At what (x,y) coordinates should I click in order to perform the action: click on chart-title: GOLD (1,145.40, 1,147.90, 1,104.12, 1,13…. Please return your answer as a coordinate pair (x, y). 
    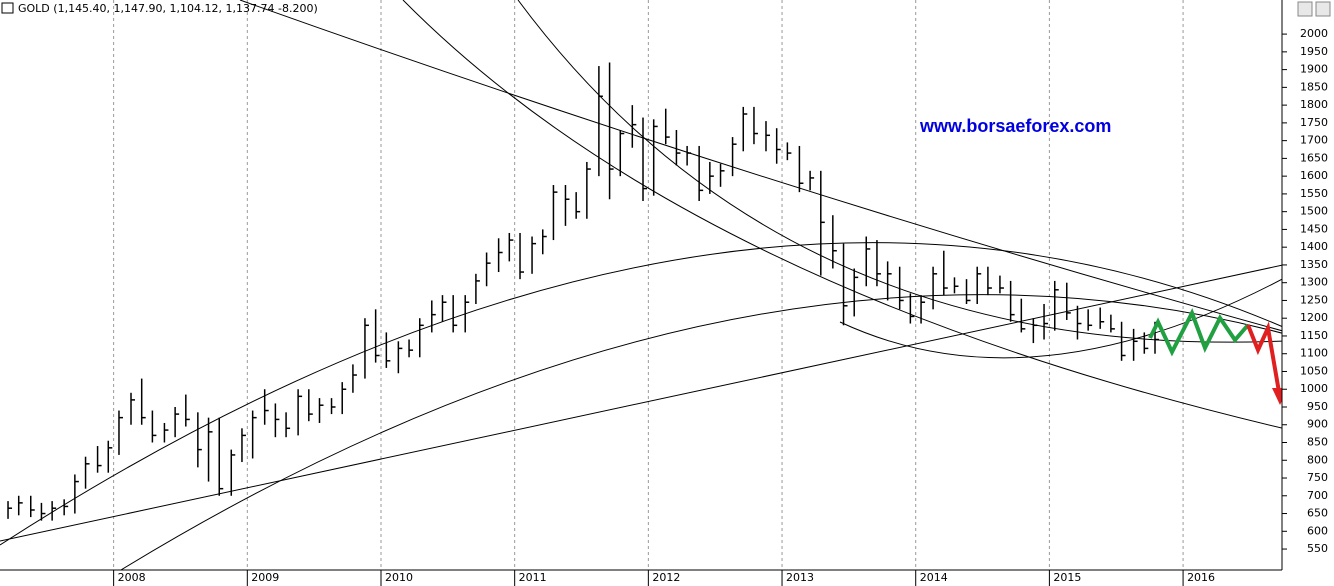
    Looking at the image, I should click on (168, 8).